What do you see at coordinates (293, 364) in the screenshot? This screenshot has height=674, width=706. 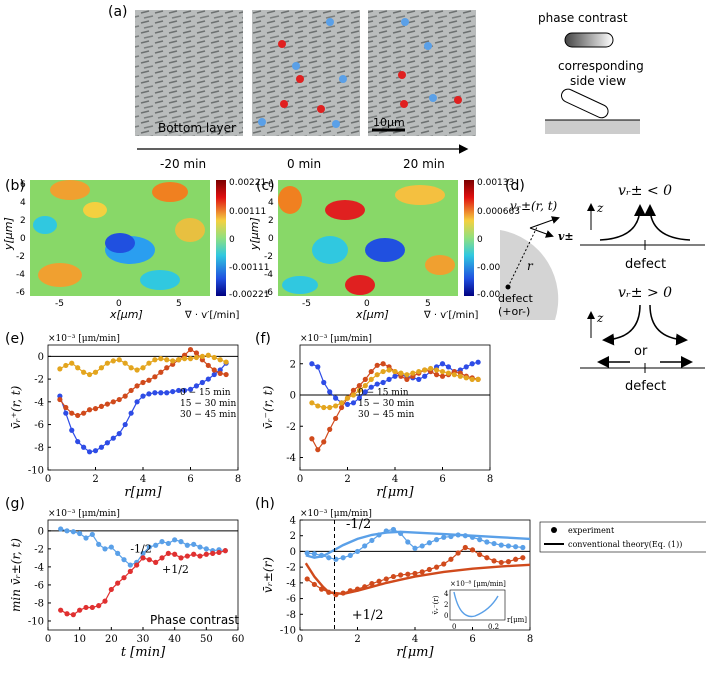 I see `y-tick-label: 2` at bounding box center [293, 364].